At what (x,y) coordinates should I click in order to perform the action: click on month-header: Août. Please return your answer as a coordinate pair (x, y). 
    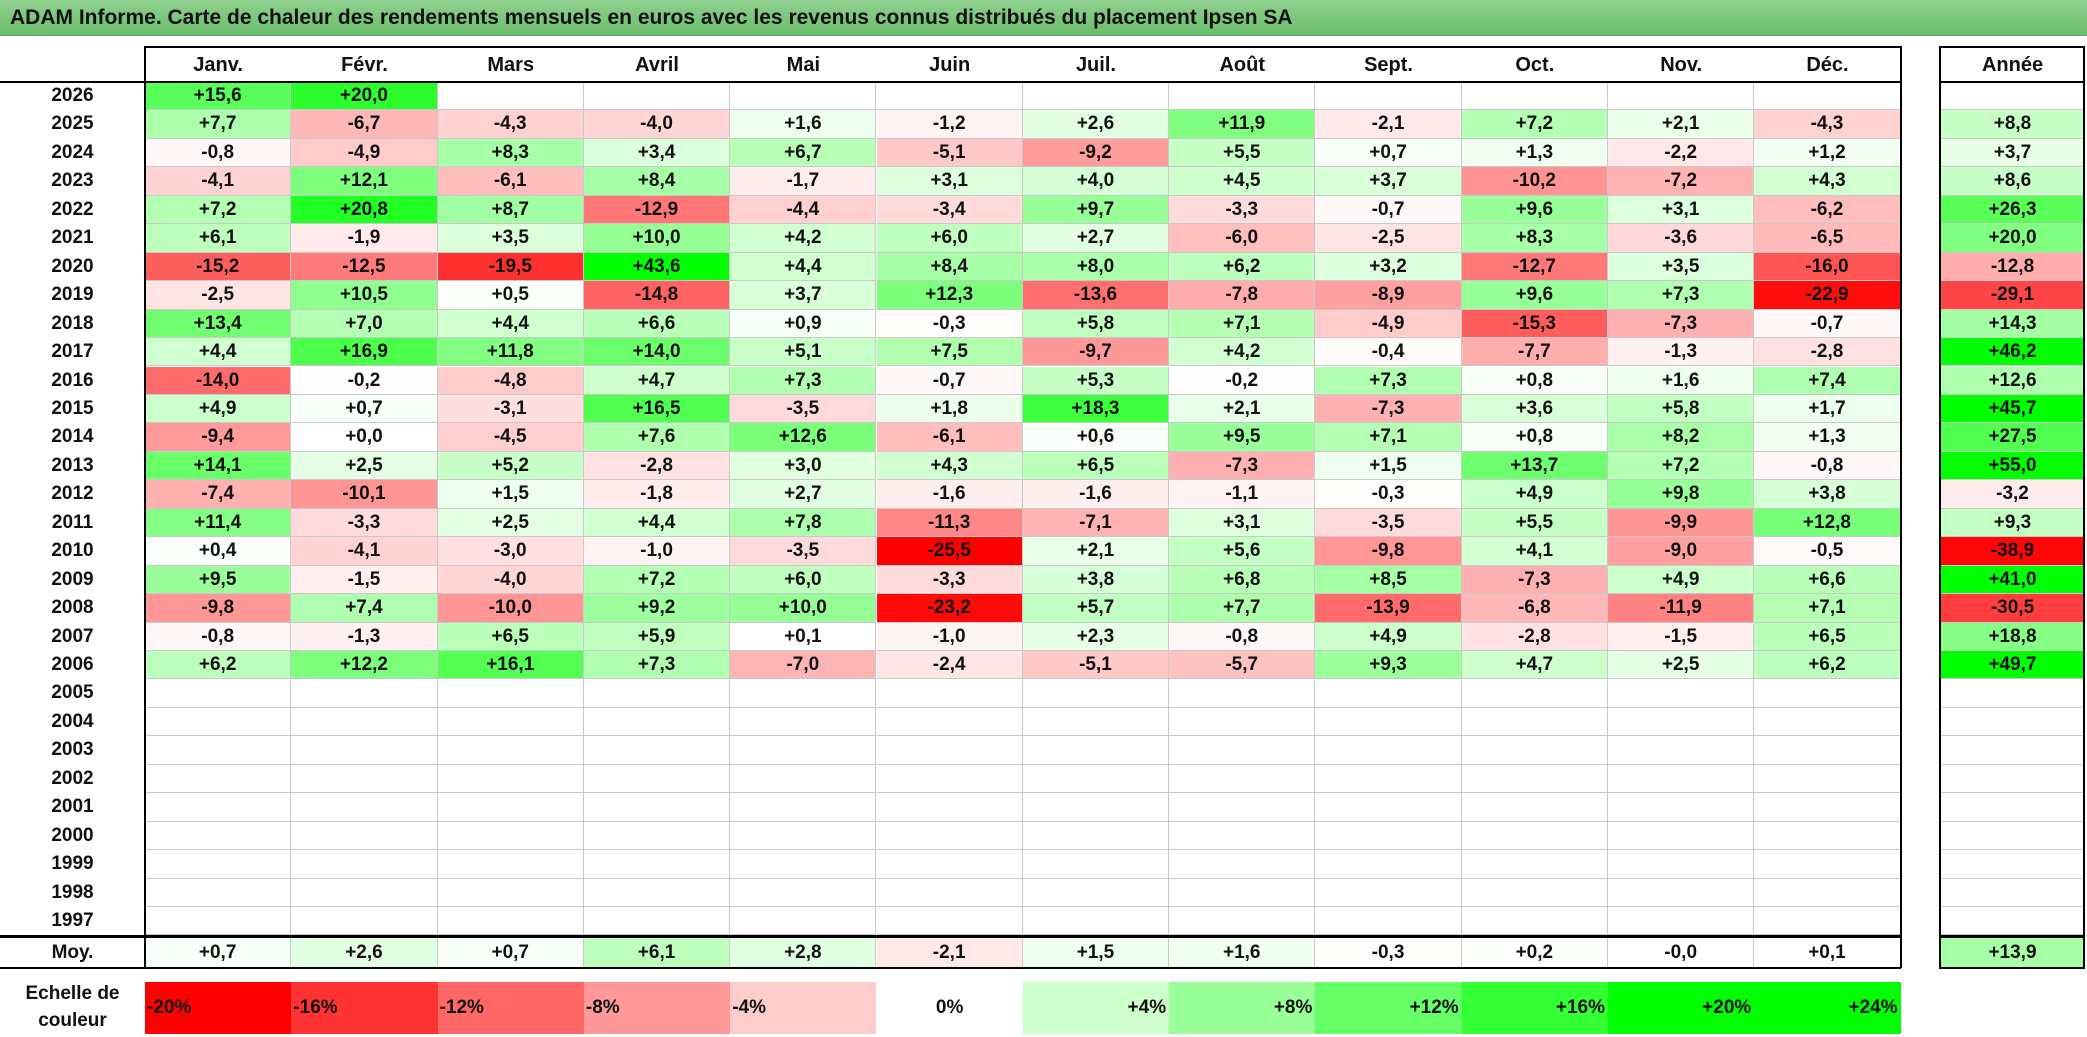
    Looking at the image, I should click on (1242, 65).